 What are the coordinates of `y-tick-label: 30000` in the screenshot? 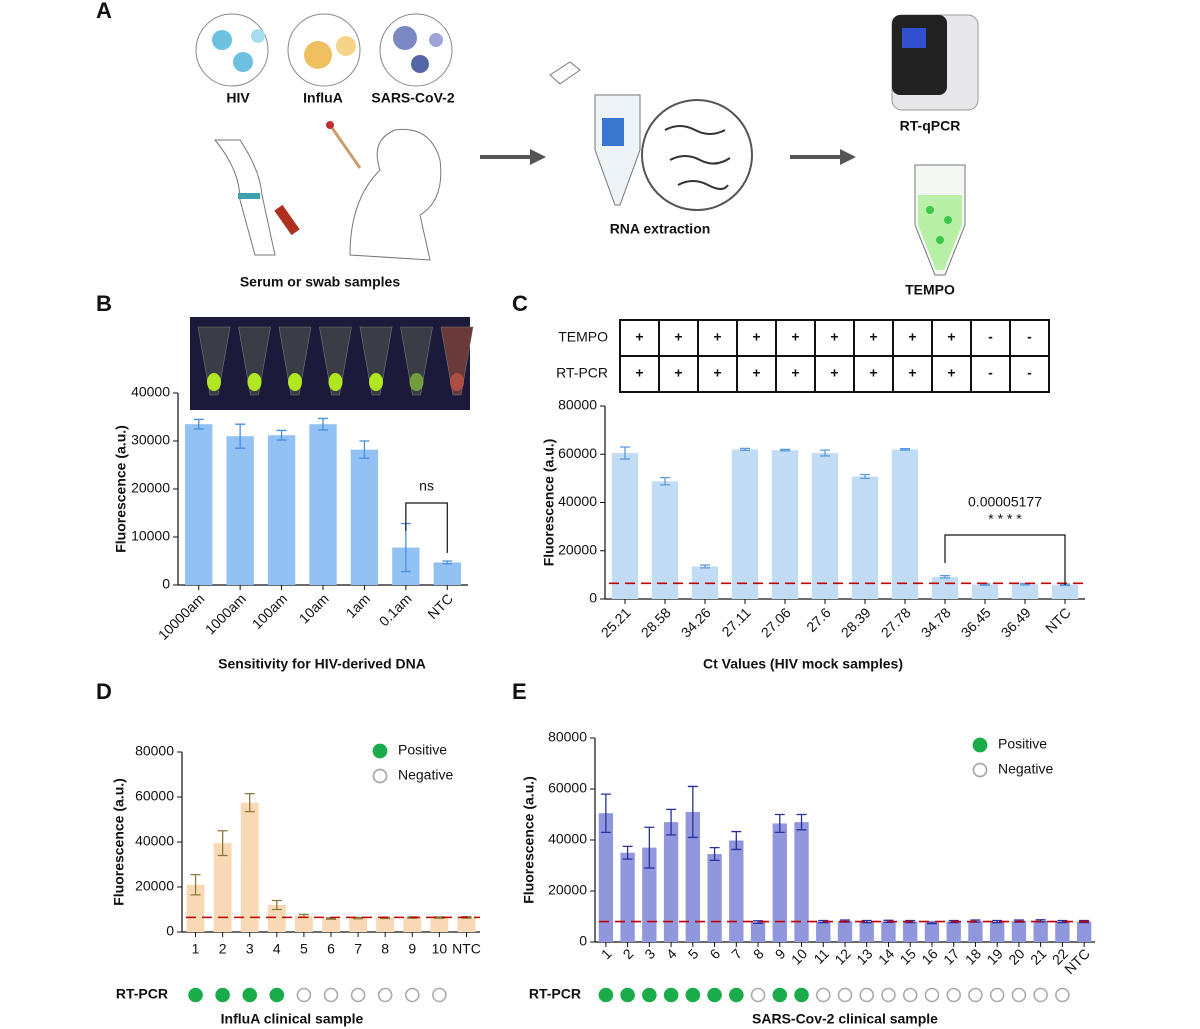 It's located at (150, 440).